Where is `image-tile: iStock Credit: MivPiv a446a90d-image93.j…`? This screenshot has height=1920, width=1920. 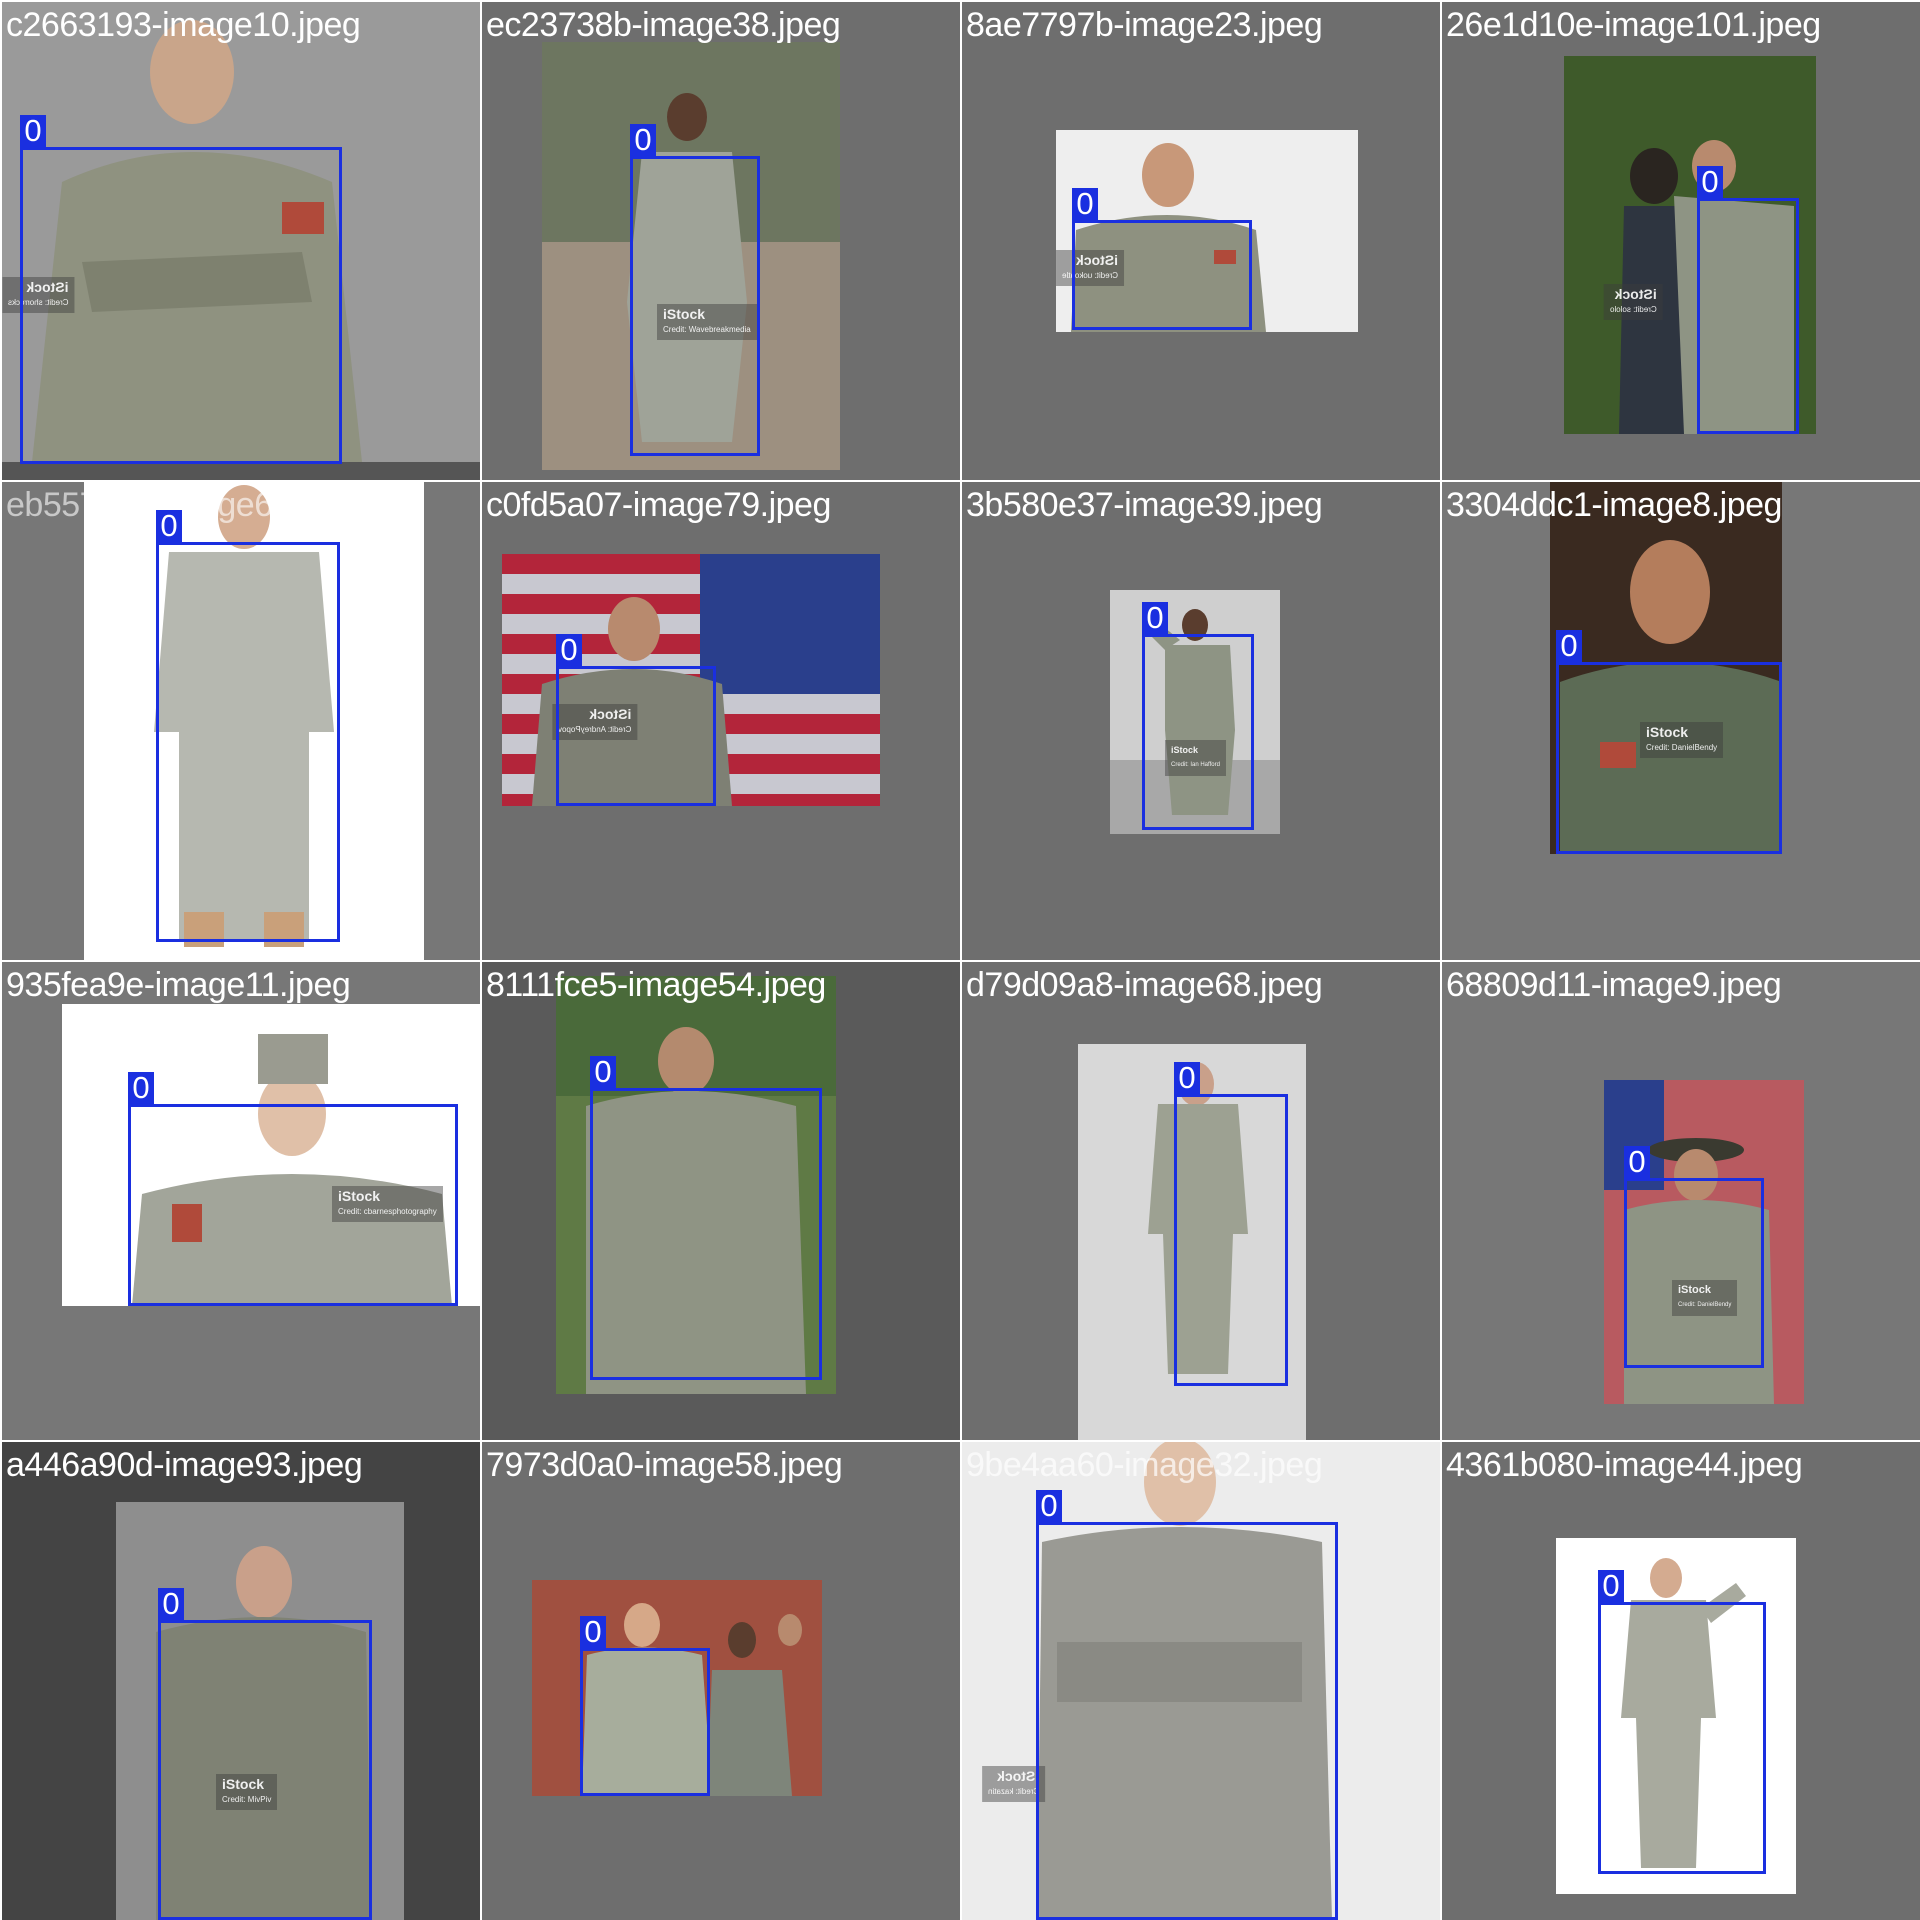
image-tile: iStock Credit: MivPiv a446a90d-image93.j… is located at coordinates (241, 1681).